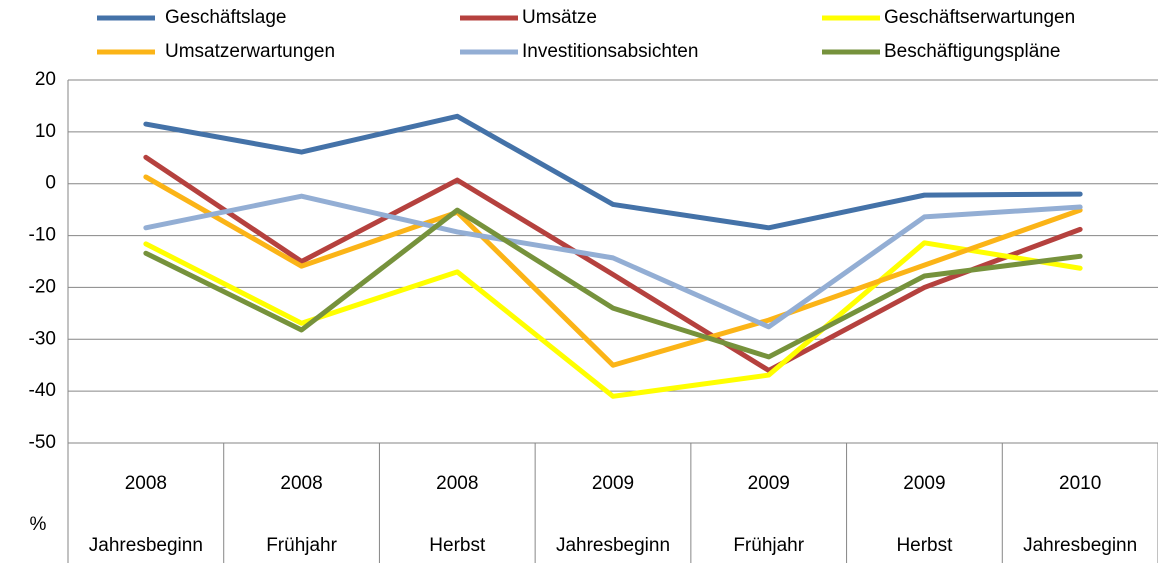  What do you see at coordinates (250, 51) in the screenshot?
I see `legend-label: Umsatzerwartungen` at bounding box center [250, 51].